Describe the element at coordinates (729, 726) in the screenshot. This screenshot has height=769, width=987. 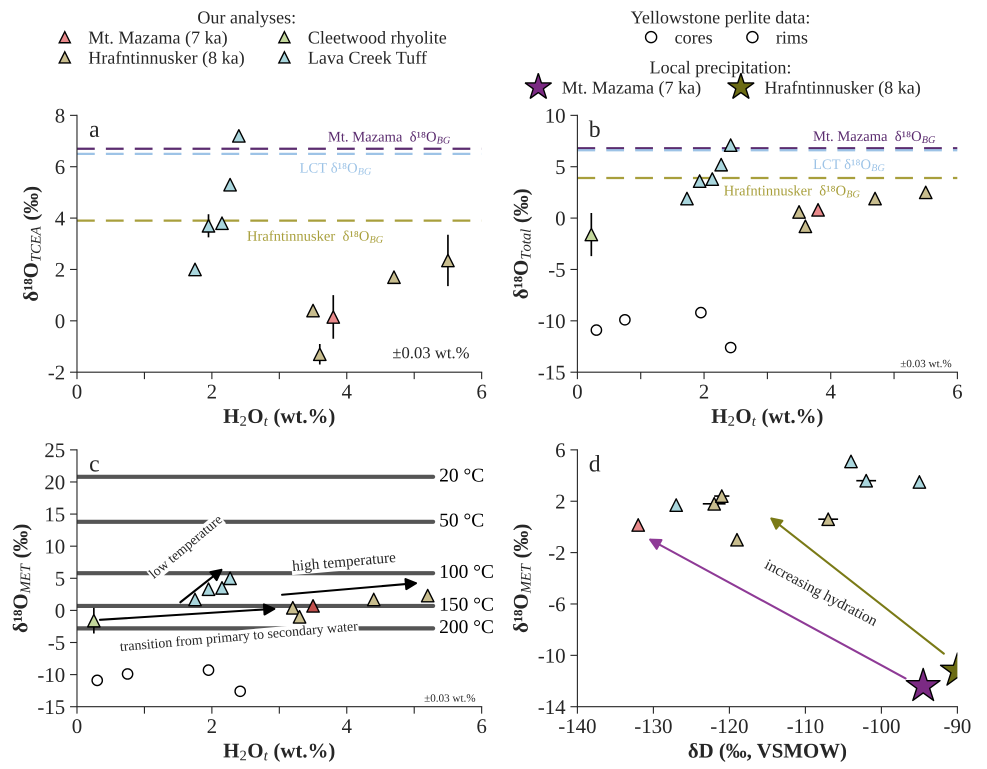
I see `x-tick-label: -120` at that location.